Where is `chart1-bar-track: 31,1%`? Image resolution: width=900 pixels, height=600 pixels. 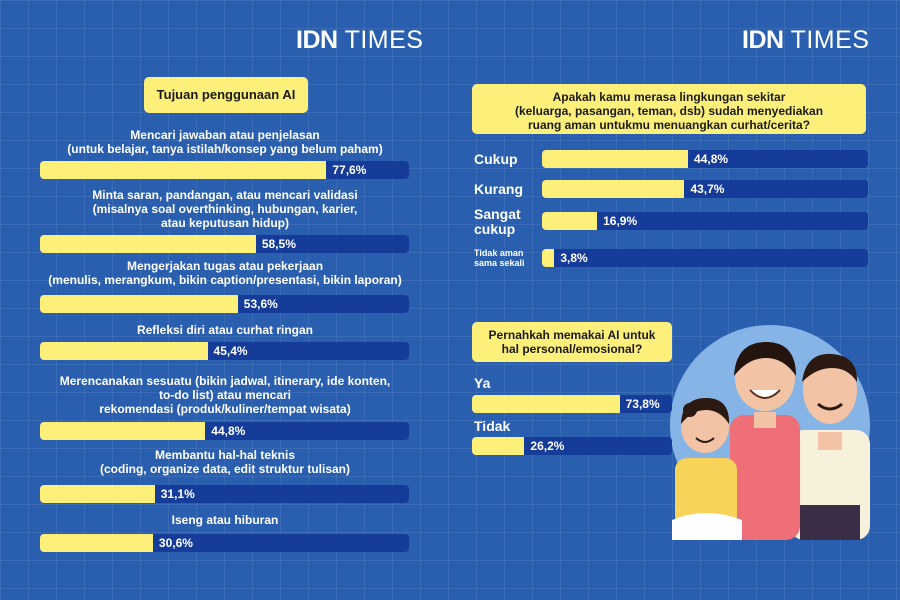 chart1-bar-track: 31,1% is located at coordinates (224, 494).